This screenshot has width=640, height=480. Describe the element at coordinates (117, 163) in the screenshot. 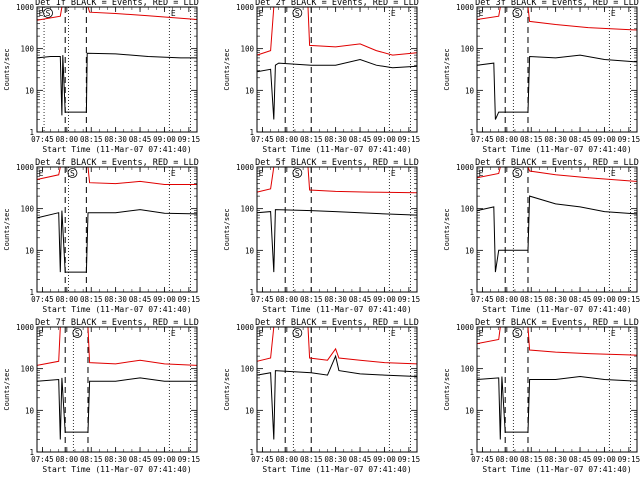

I see `chart-title: Det 4f BLACK = Events, RED = LLD` at that location.